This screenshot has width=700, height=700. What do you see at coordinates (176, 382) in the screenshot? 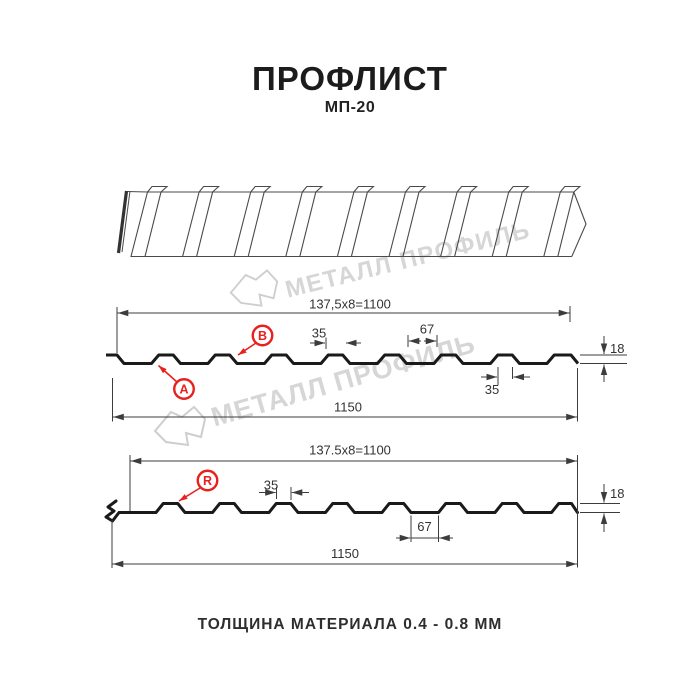
I see `callout-a: A` at bounding box center [176, 382].